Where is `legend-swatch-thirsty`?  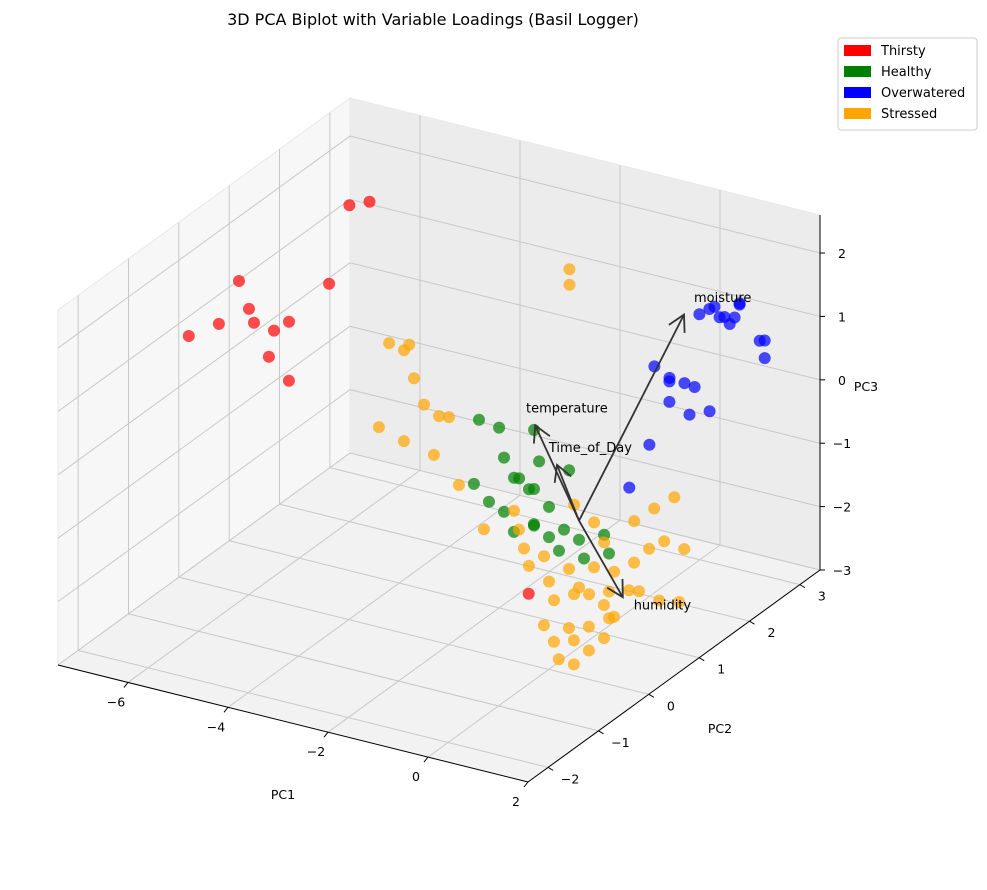 legend-swatch-thirsty is located at coordinates (857, 50).